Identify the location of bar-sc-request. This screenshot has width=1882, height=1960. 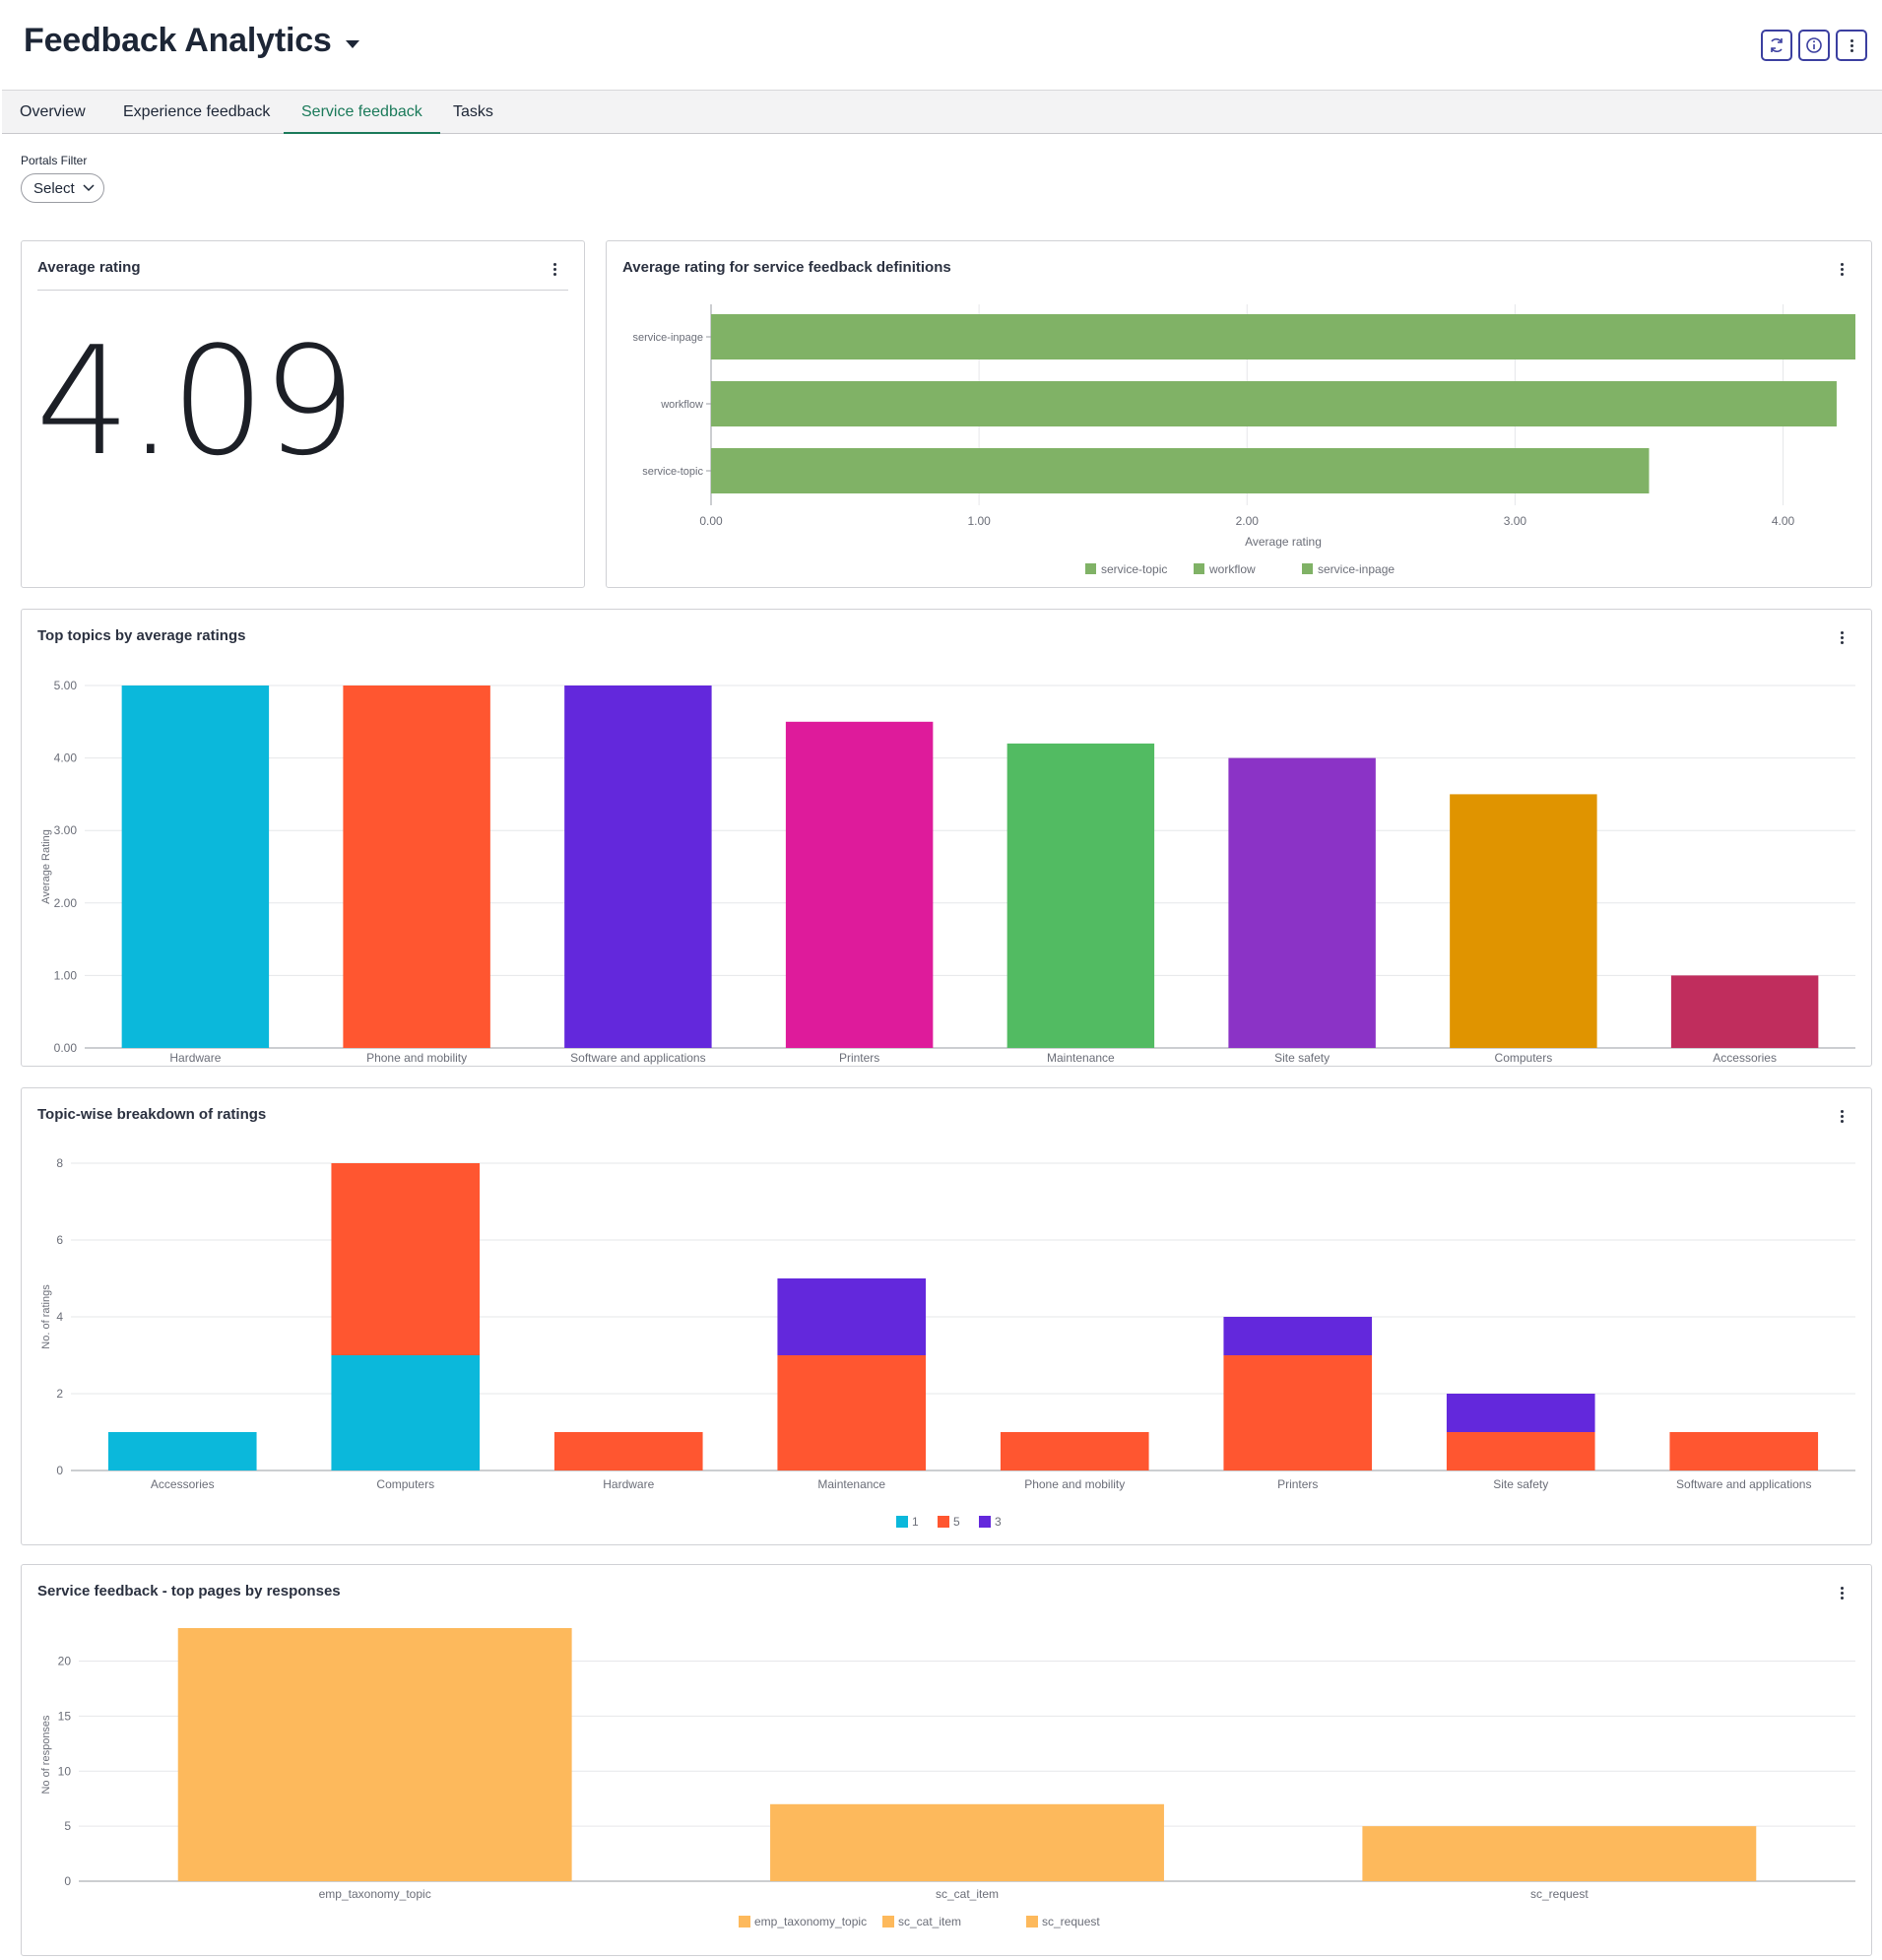
(1560, 1854).